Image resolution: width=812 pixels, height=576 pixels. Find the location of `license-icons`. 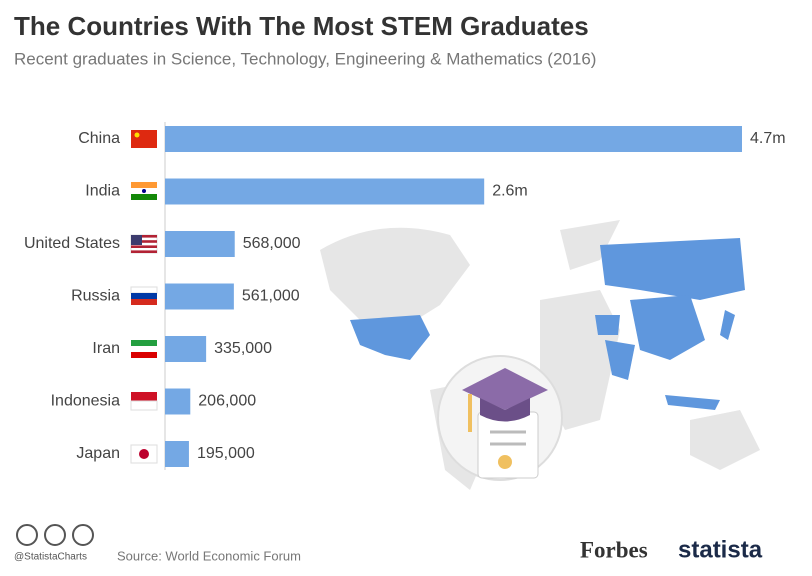

license-icons is located at coordinates (55, 535).